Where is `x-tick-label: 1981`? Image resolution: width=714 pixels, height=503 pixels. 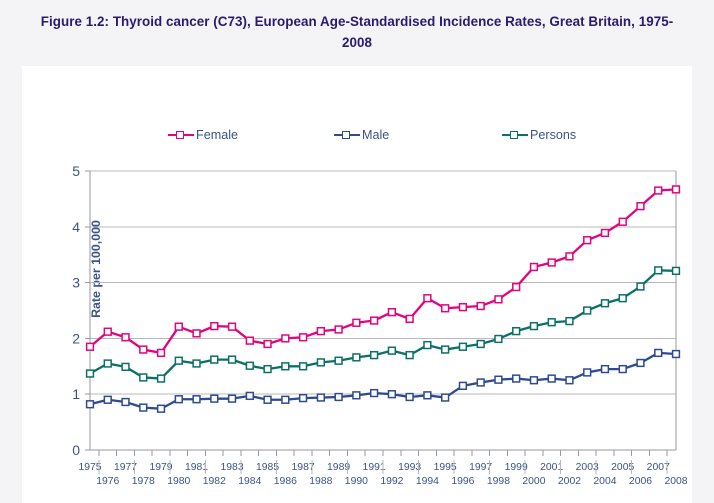 x-tick-label: 1981 is located at coordinates (196, 467).